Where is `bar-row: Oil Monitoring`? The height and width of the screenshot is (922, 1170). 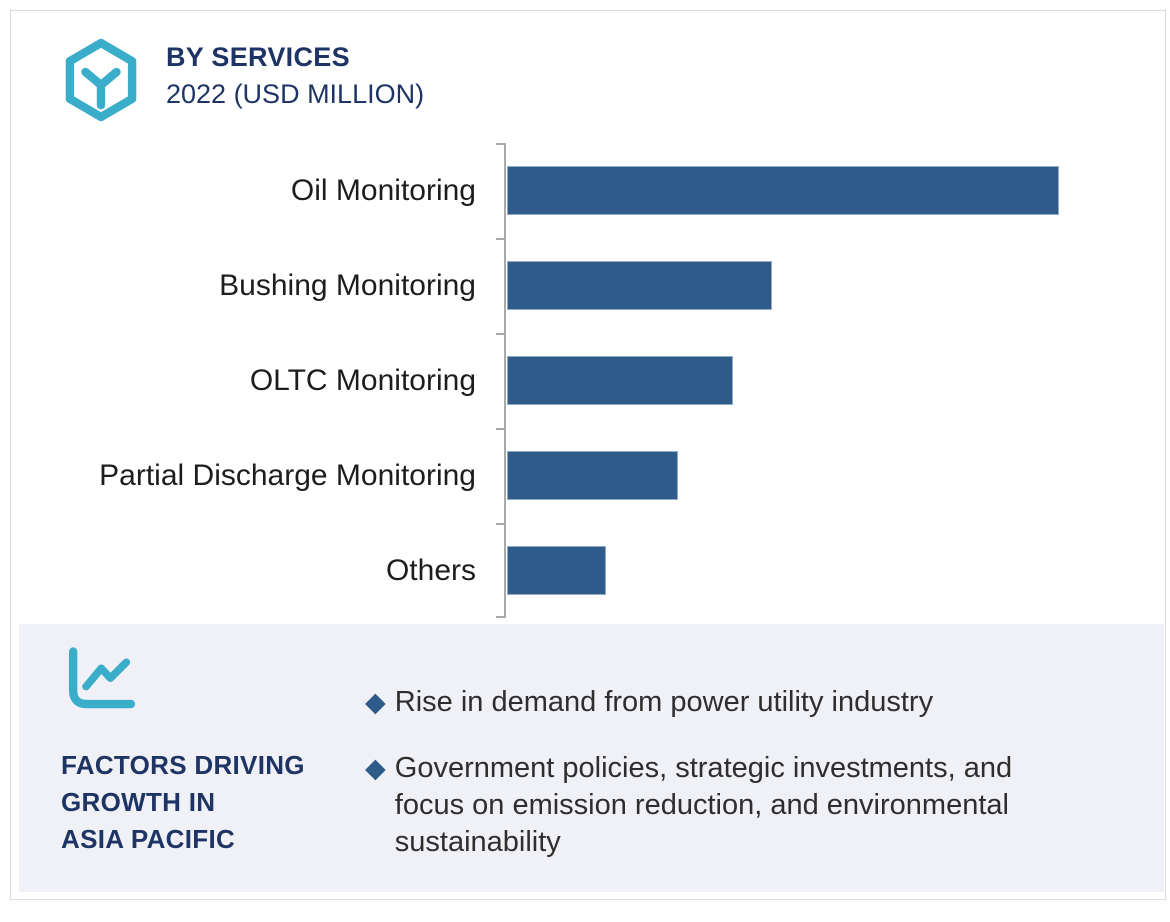
bar-row: Oil Monitoring is located at coordinates (589, 190).